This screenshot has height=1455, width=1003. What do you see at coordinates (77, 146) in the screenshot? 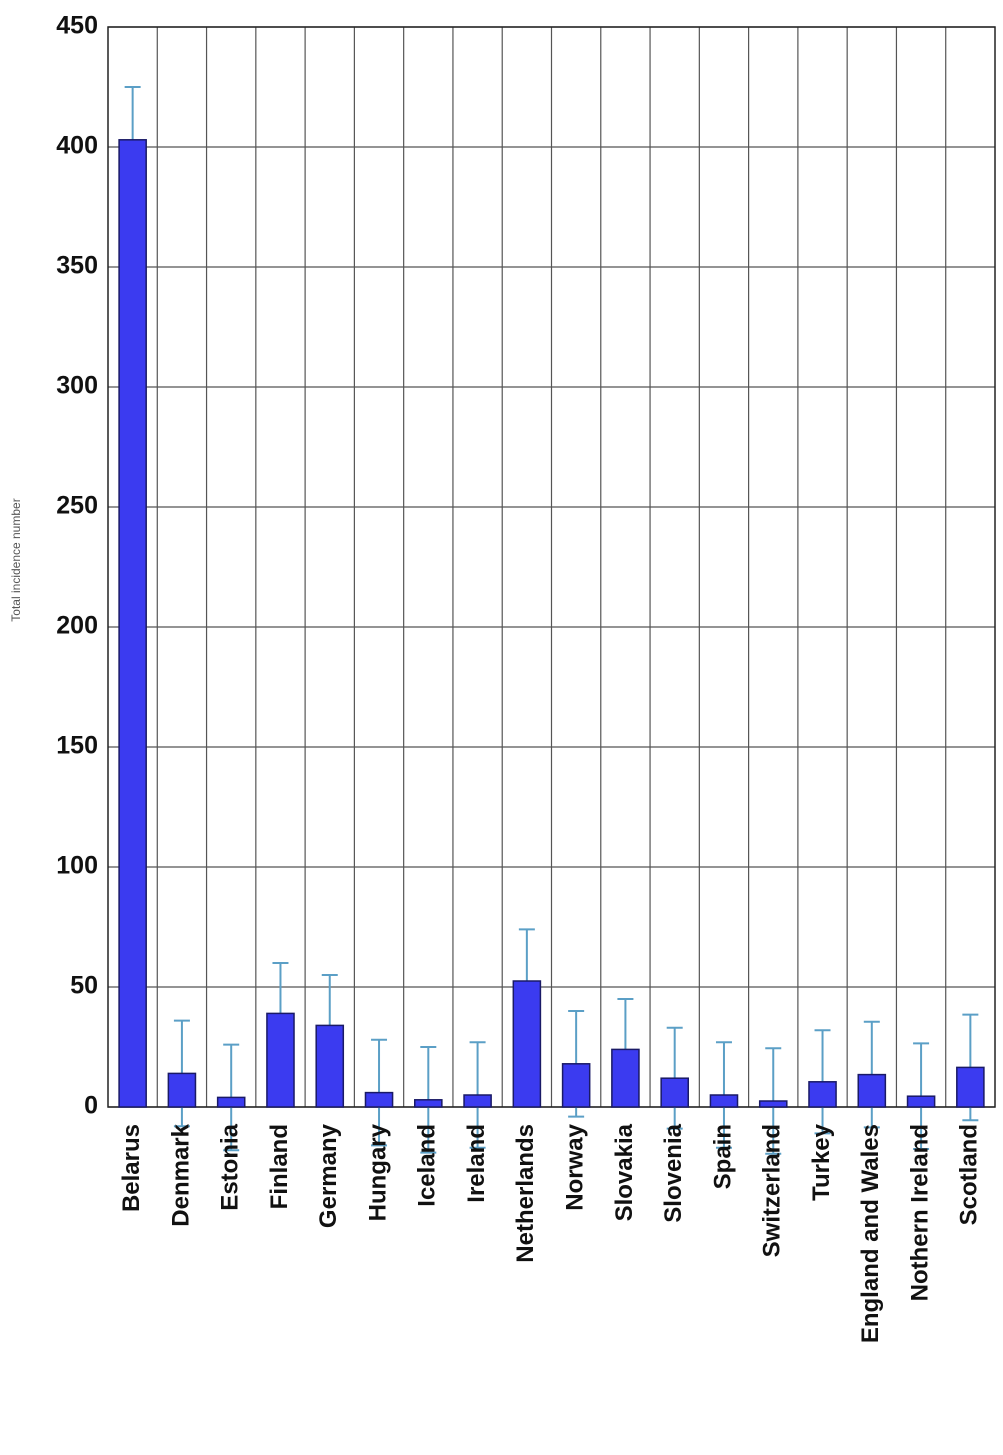
I see `y-tick-label: 400` at bounding box center [77, 146].